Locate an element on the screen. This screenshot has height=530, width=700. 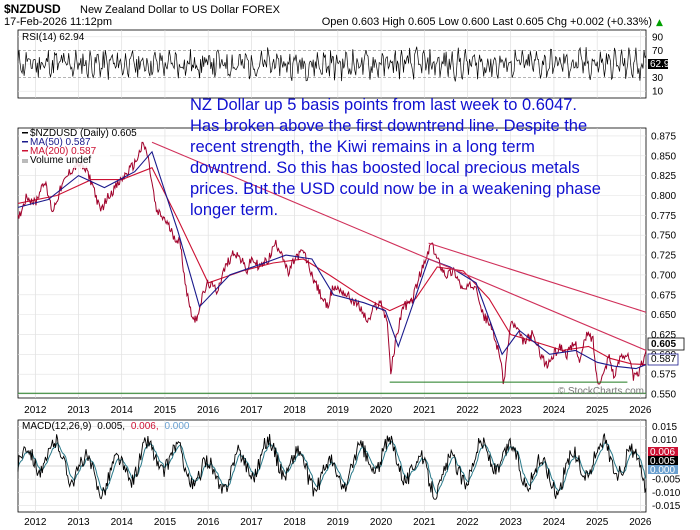
legend-ma200-swatch is located at coordinates (25, 151).